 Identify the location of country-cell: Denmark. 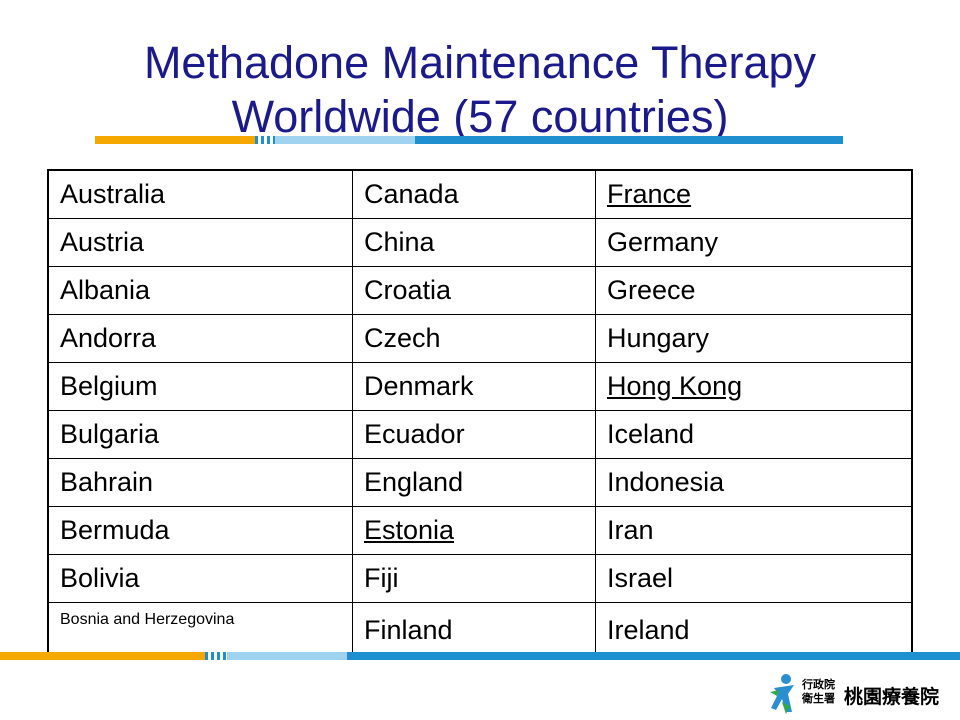
(474, 386).